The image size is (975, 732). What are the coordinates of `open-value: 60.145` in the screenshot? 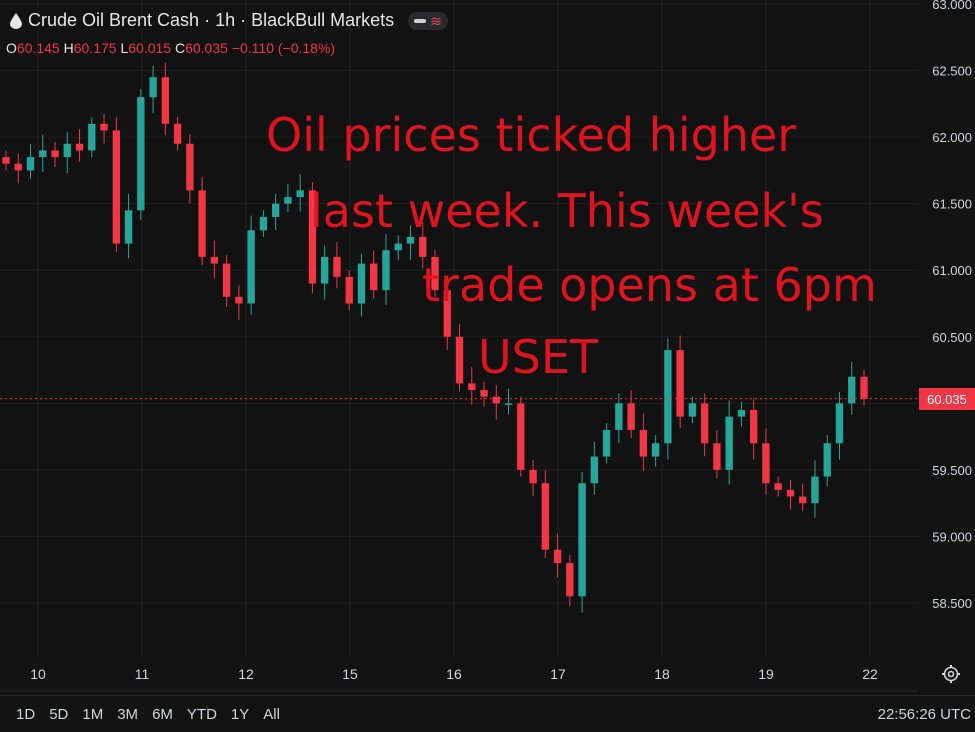 It's located at (38, 48).